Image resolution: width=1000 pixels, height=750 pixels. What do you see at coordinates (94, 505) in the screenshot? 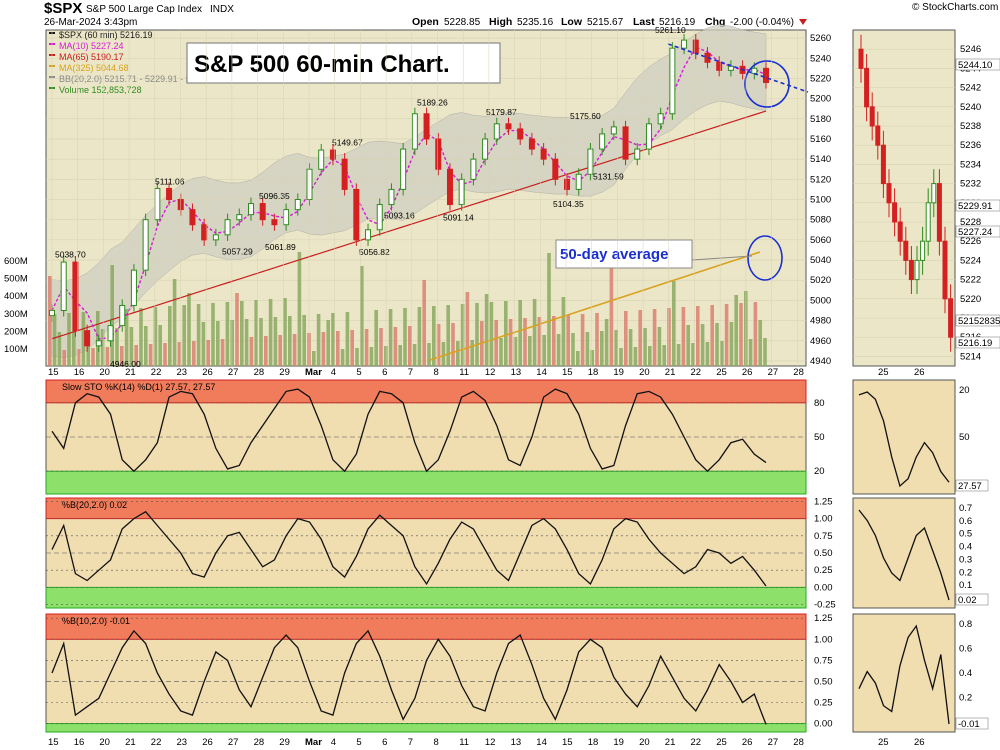
I see `indicator-title: %B(20,2.0) 0.02` at bounding box center [94, 505].